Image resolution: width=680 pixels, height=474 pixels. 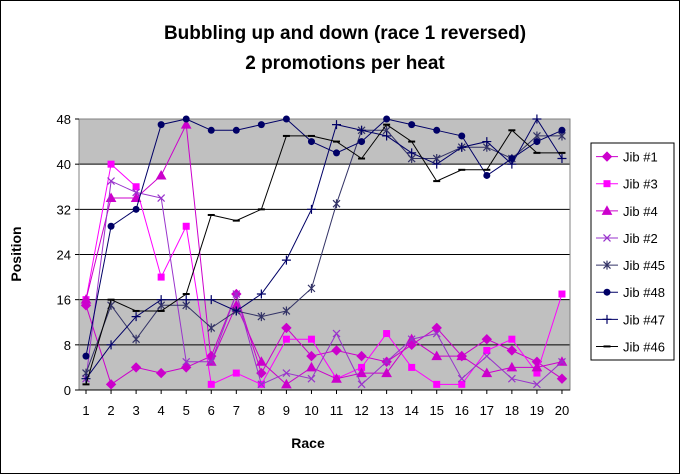 What do you see at coordinates (286, 410) in the screenshot?
I see `x-tick-label: 9` at bounding box center [286, 410].